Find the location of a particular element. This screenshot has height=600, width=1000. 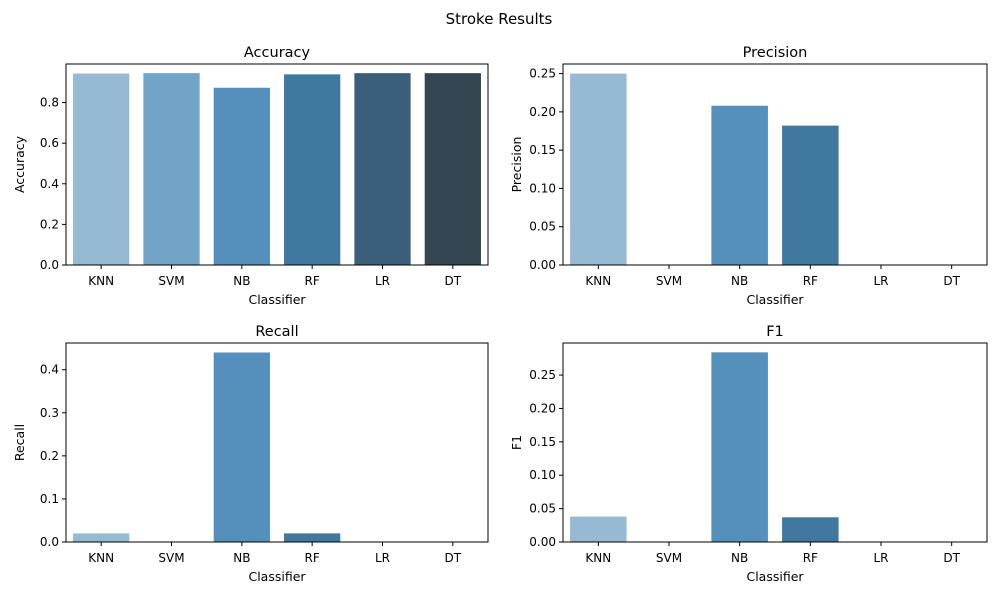

f1-xtick-label-knn: KNN is located at coordinates (598, 558).